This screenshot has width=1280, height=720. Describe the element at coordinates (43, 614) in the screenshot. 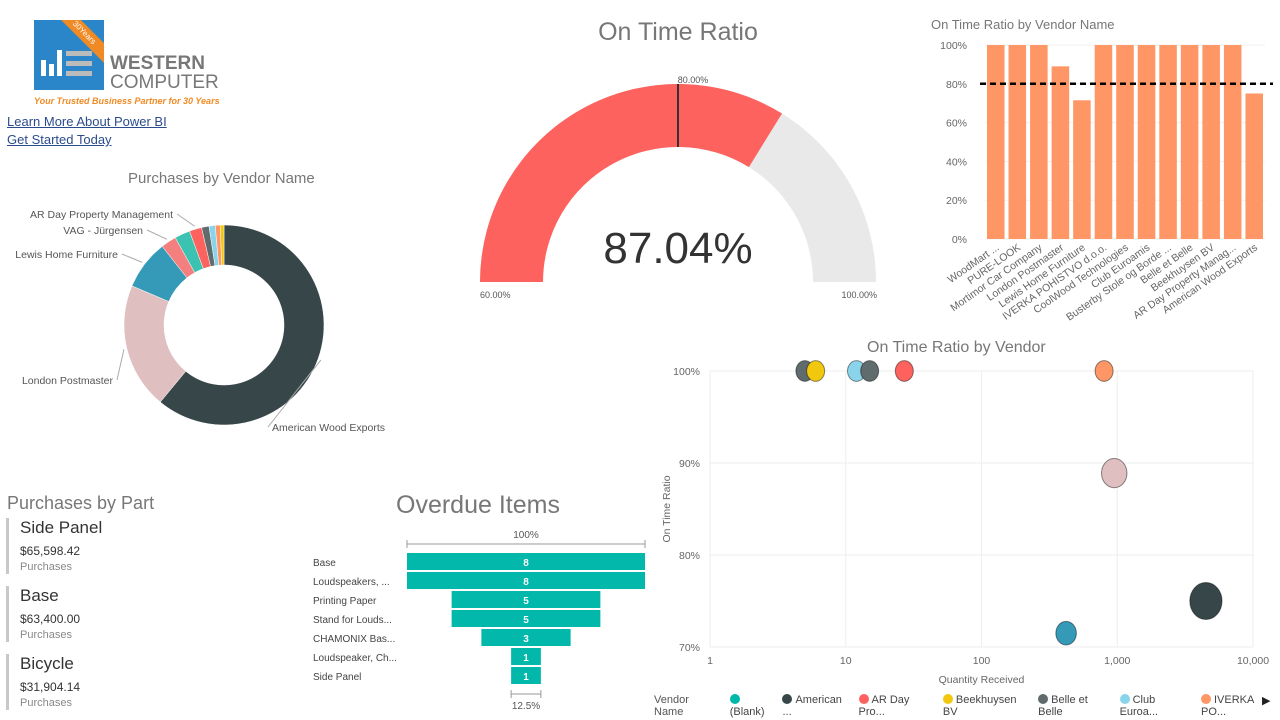

I see `part-card: Base $63,400.00 Purchases` at that location.